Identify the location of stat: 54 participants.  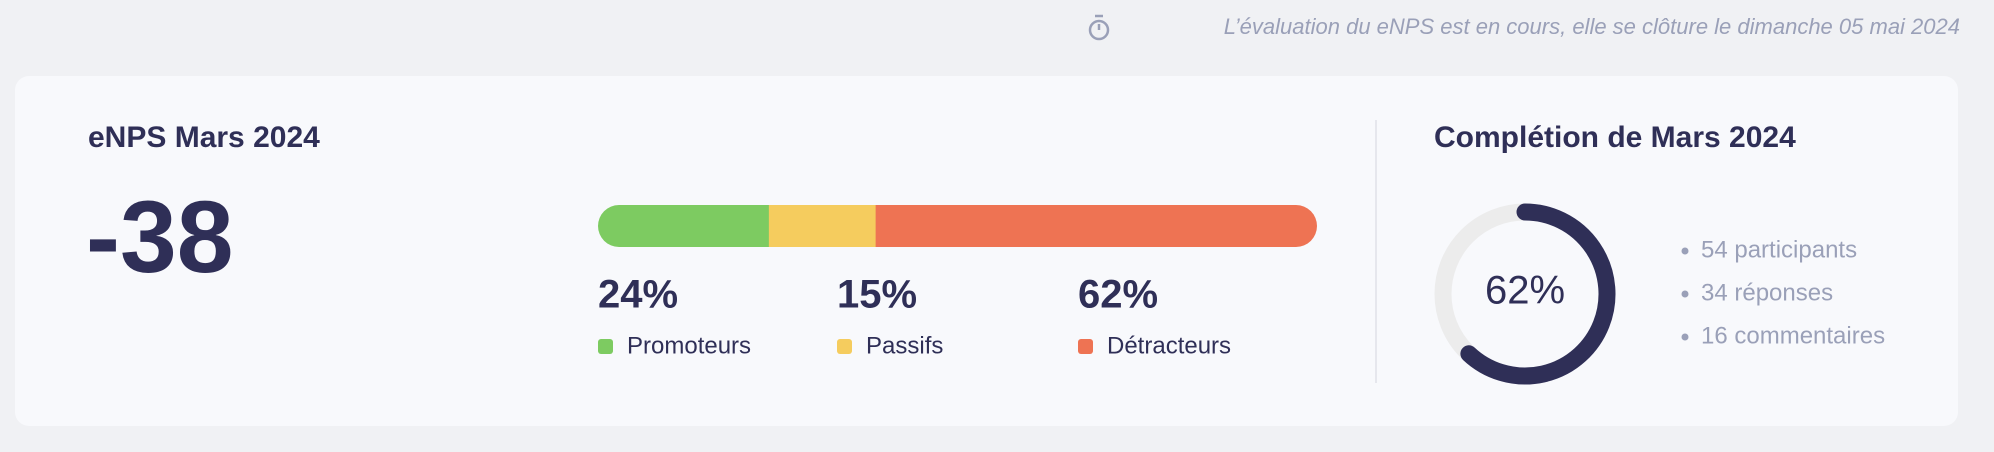
(1779, 249).